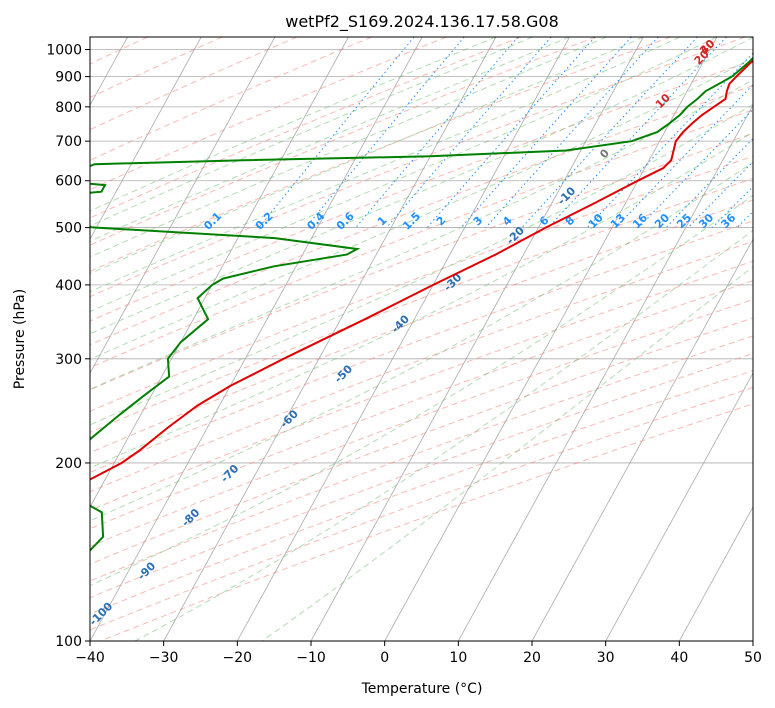 The image size is (775, 708). I want to click on x-tick-label: 40, so click(679, 658).